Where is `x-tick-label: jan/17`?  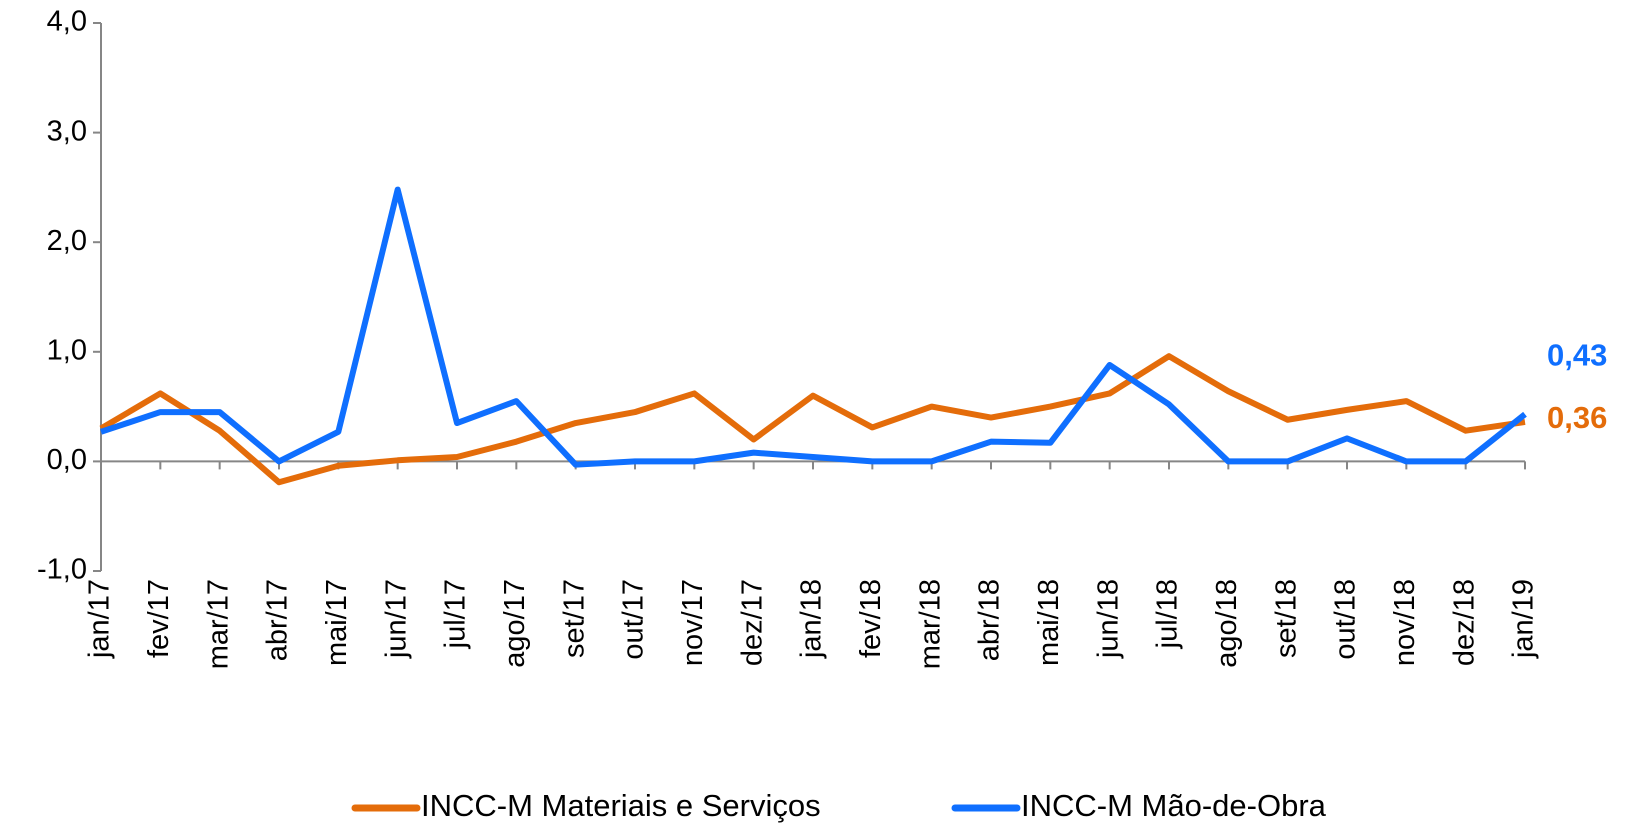 x-tick-label: jan/17 is located at coordinates (100, 619).